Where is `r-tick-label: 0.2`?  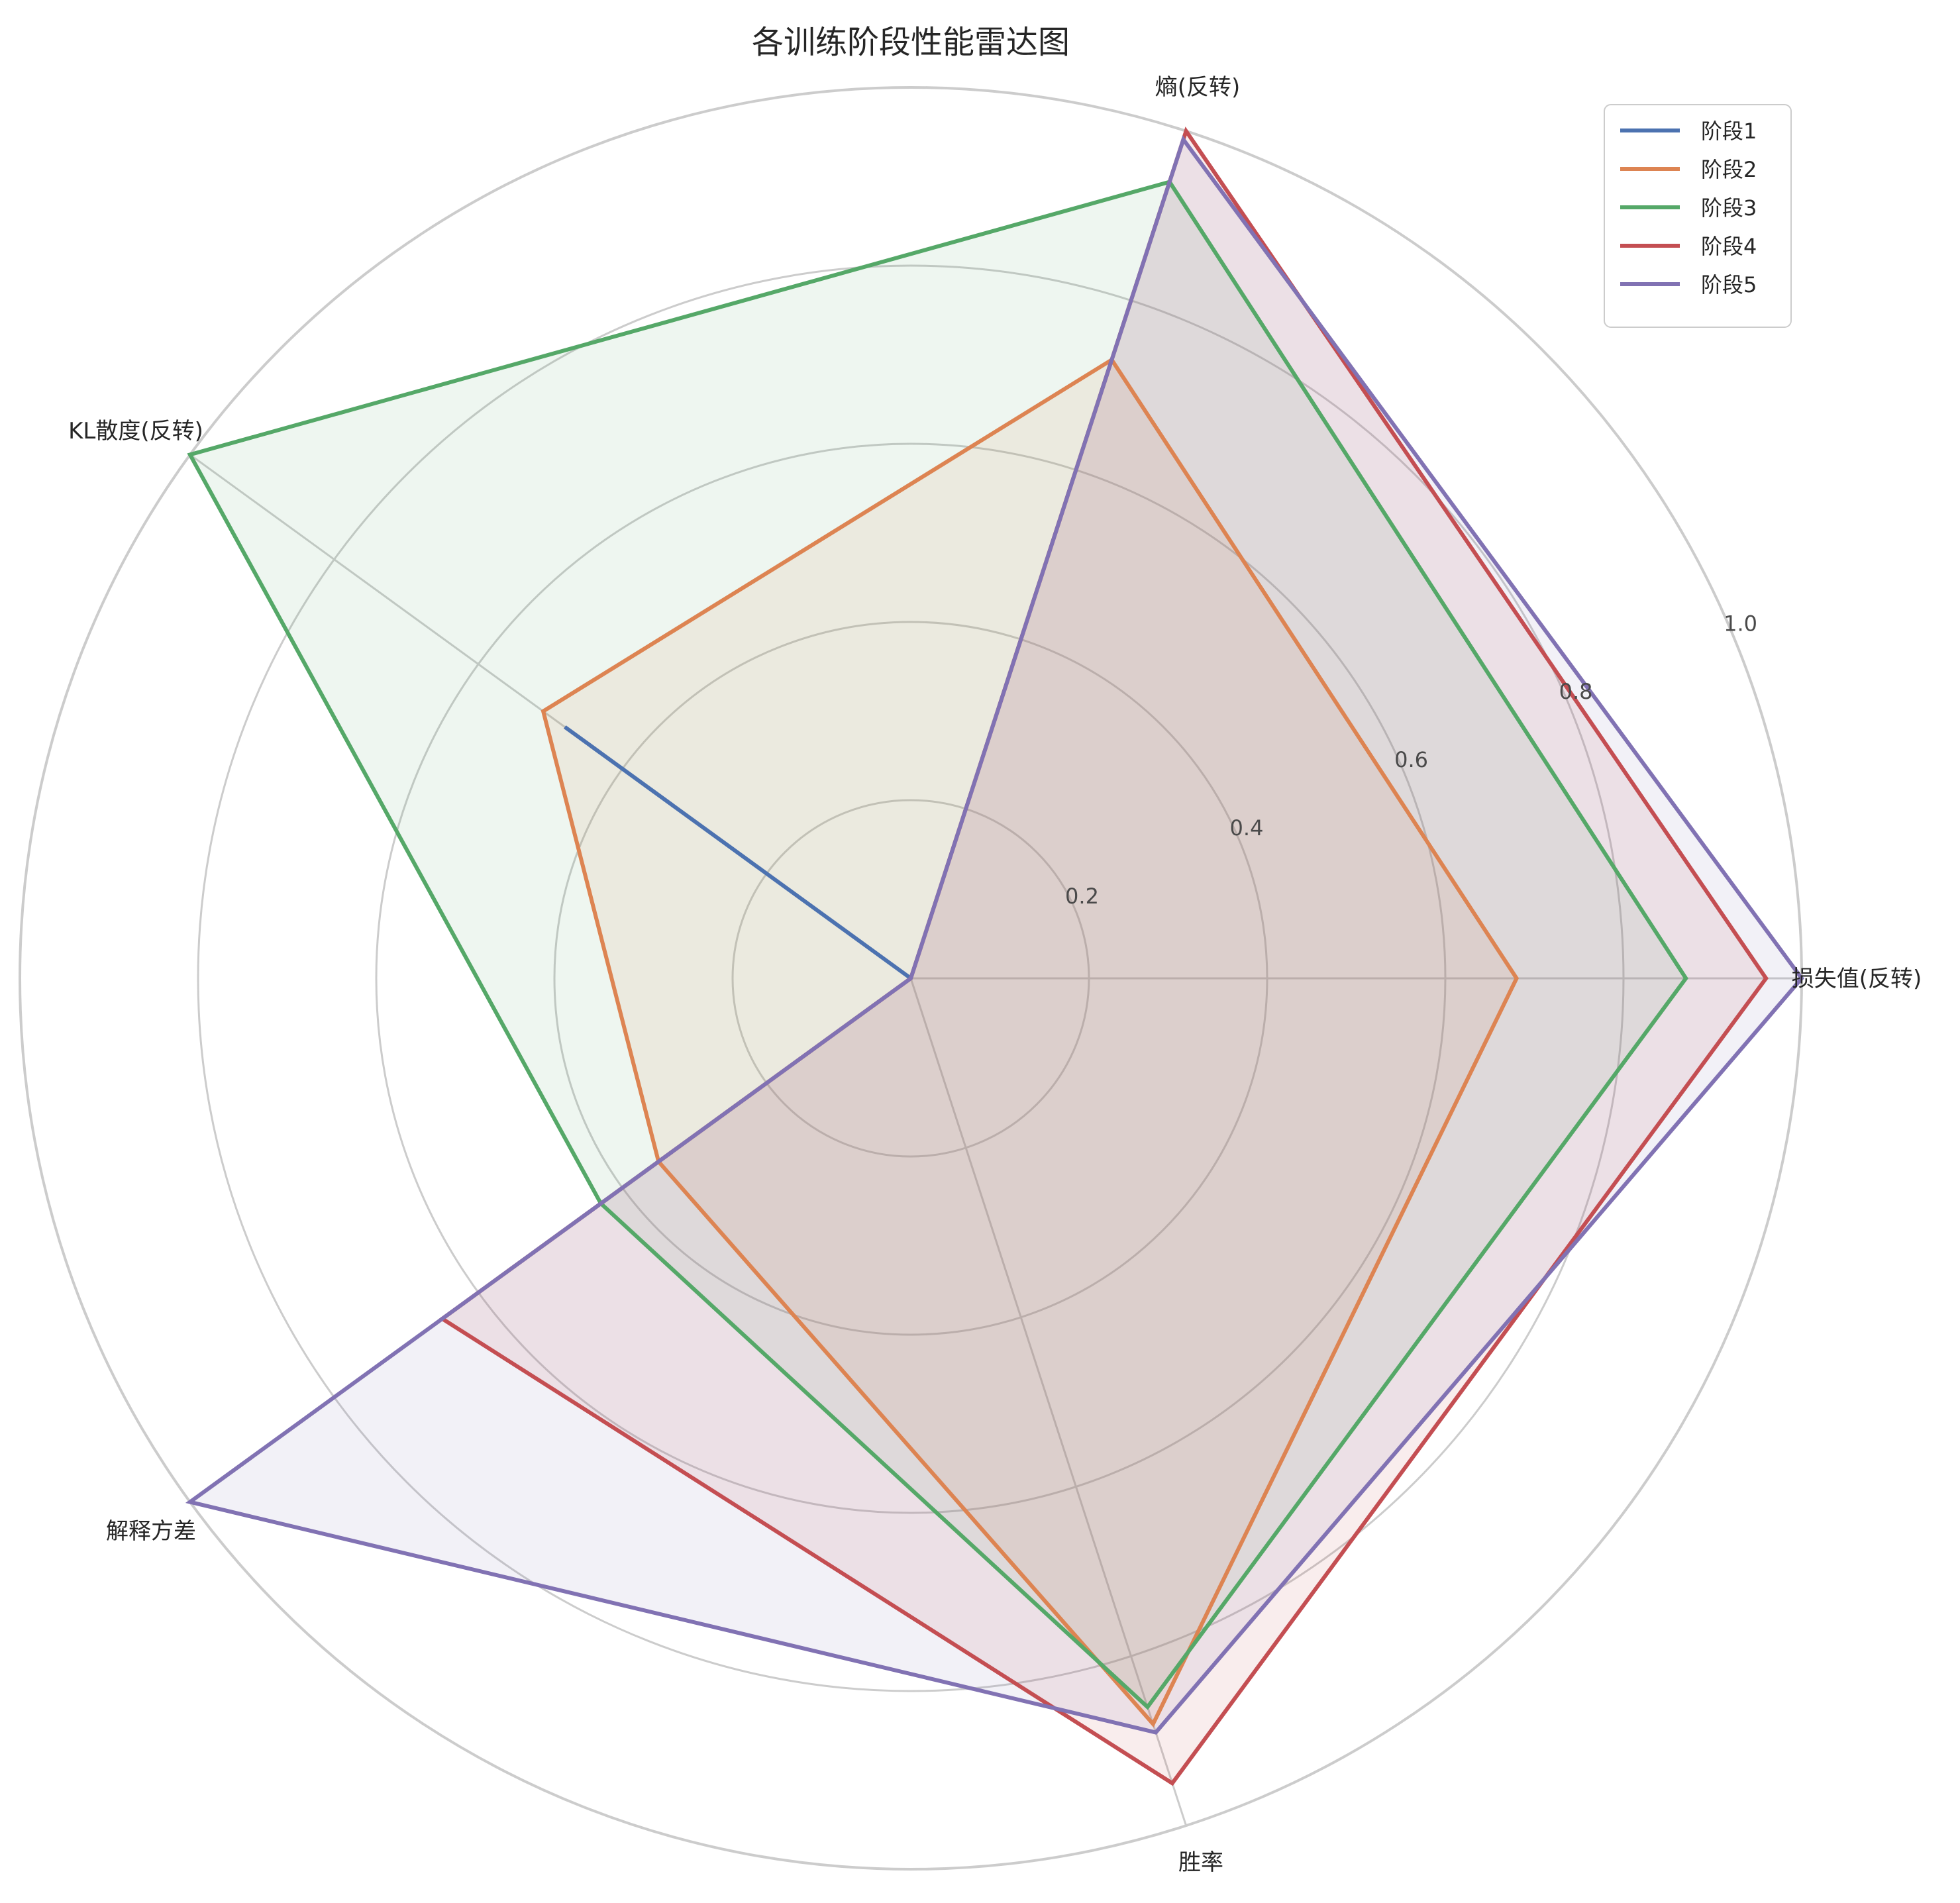 r-tick-label: 0.2 is located at coordinates (1082, 896).